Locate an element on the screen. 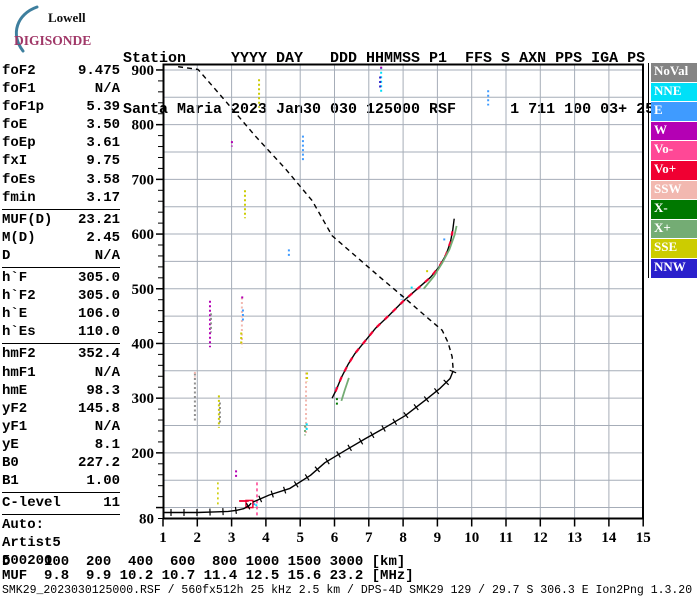 This screenshot has height=600, width=700. param-row: hmE 98.3 is located at coordinates (61, 391).